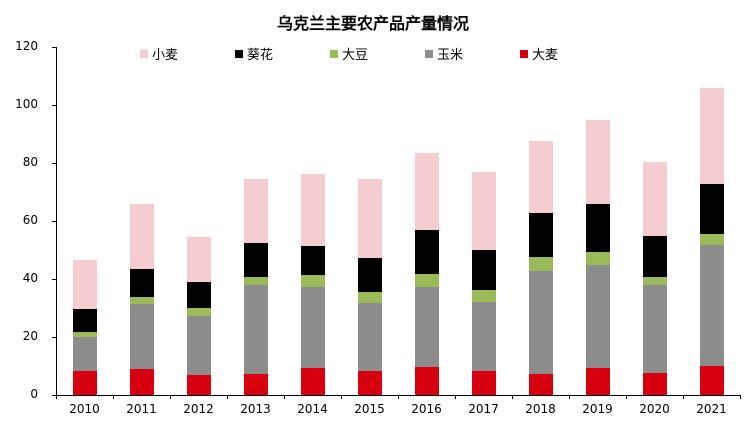  Describe the element at coordinates (372, 23) in the screenshot. I see `chart-title: 乌克兰主要农产品产量情况` at that location.